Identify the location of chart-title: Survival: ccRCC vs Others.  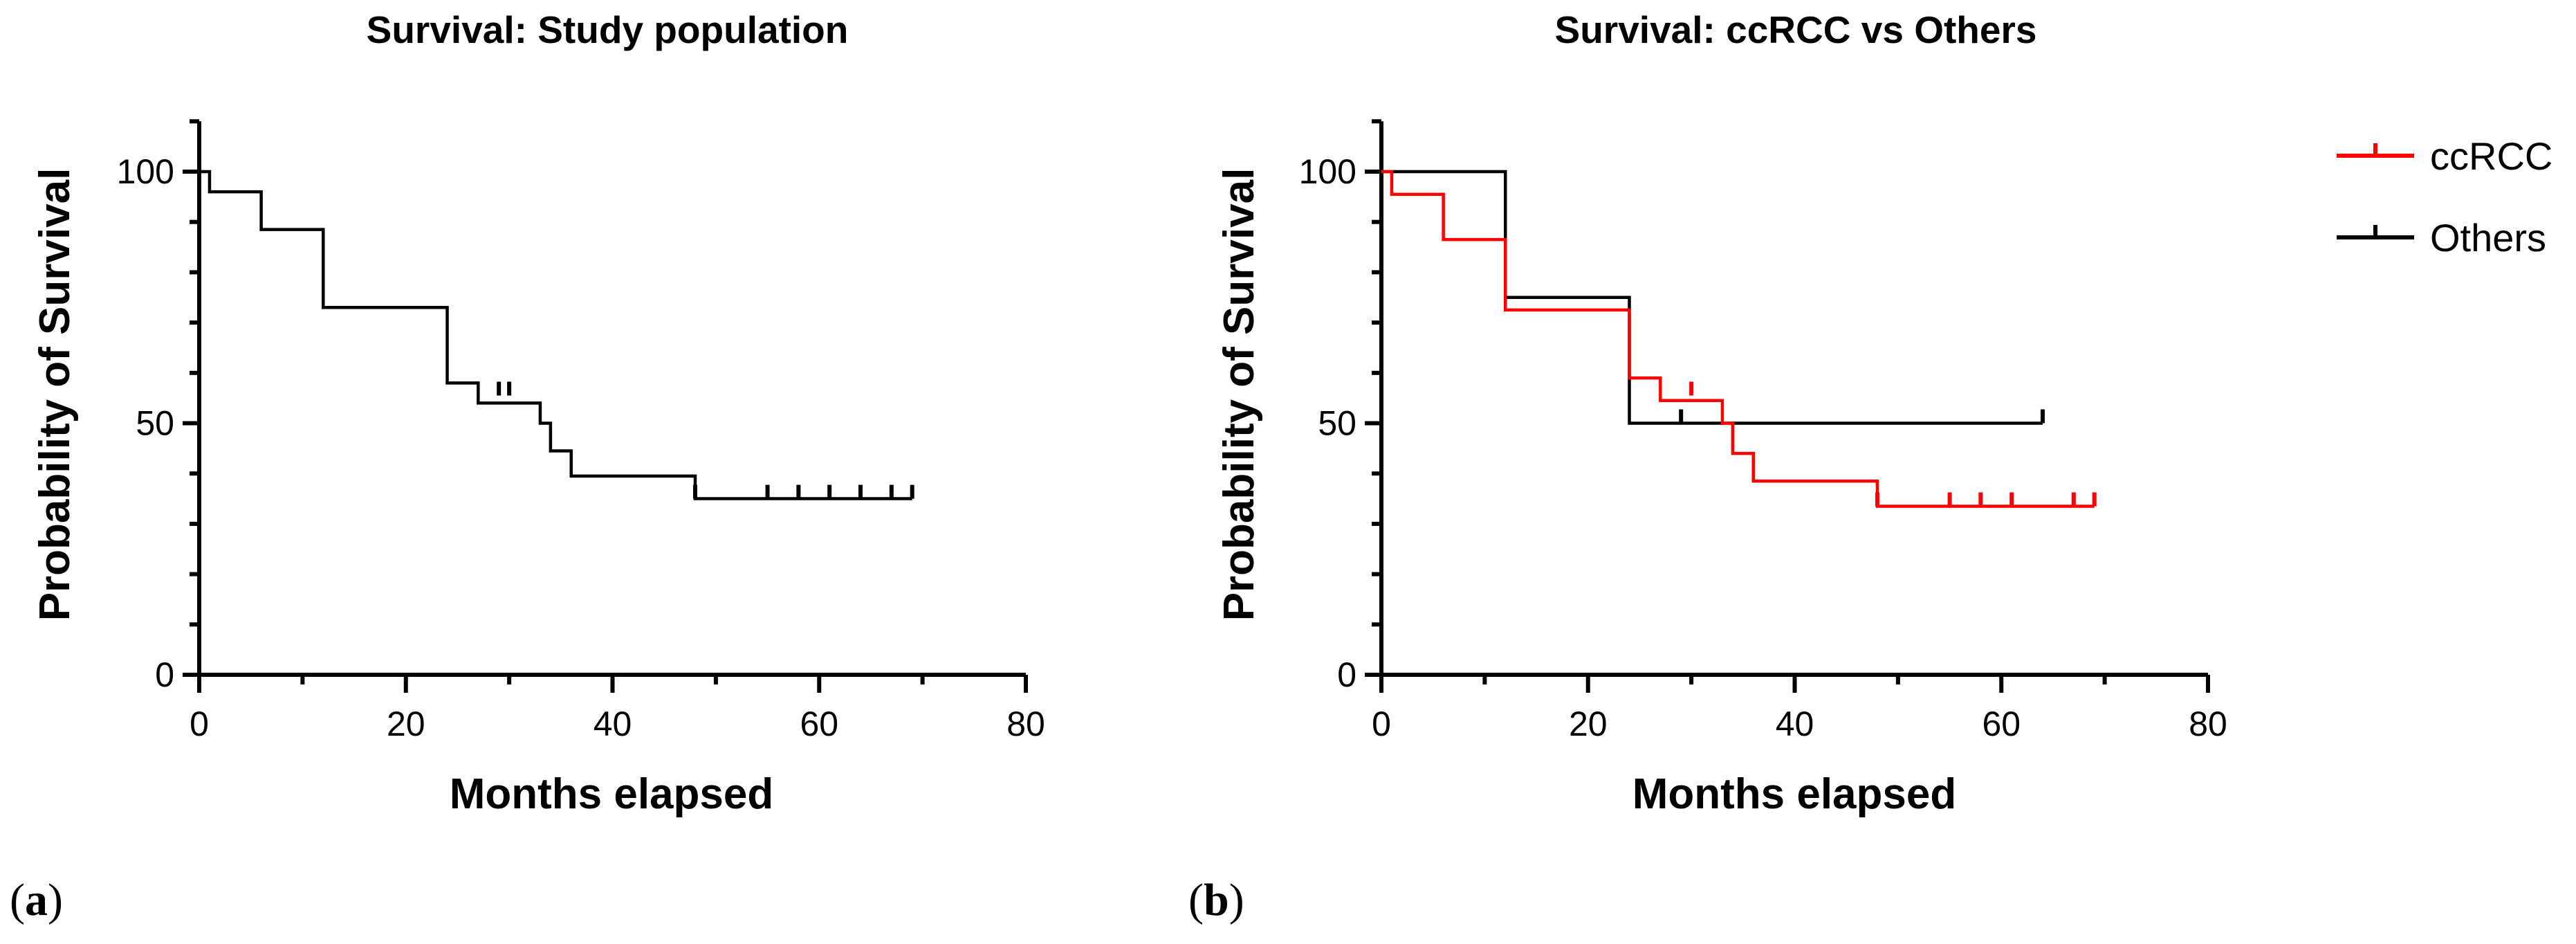
(1796, 30).